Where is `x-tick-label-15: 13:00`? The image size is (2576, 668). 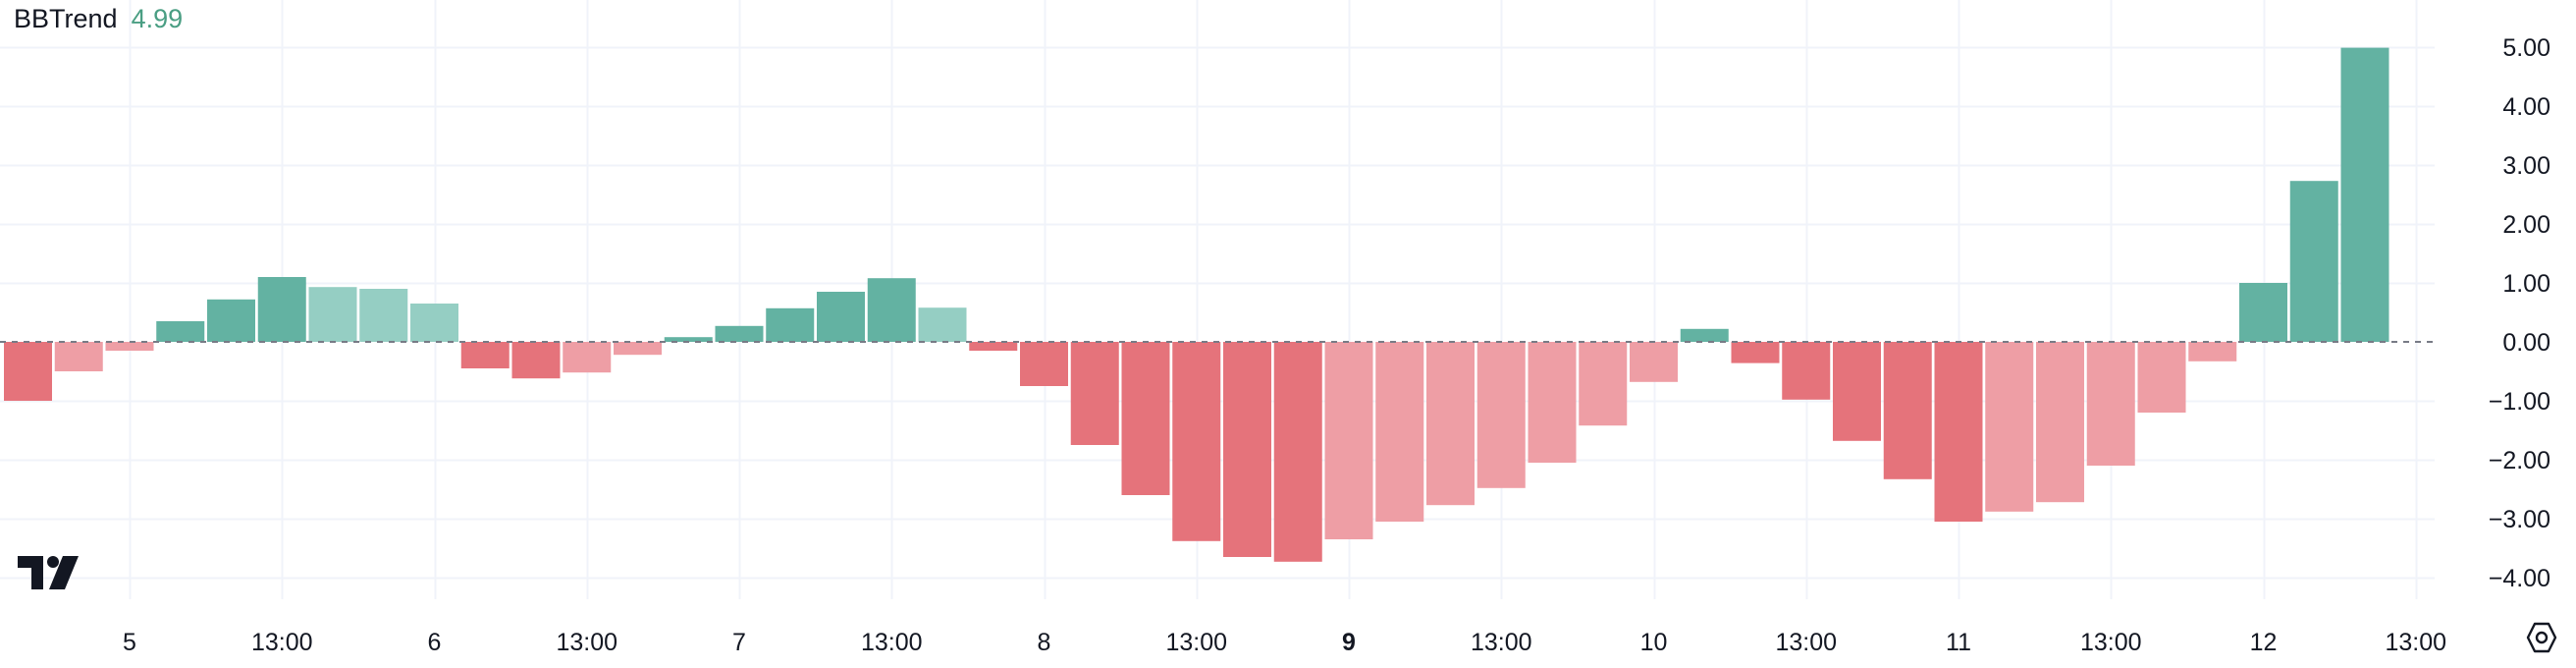 x-tick-label-15: 13:00 is located at coordinates (2415, 642).